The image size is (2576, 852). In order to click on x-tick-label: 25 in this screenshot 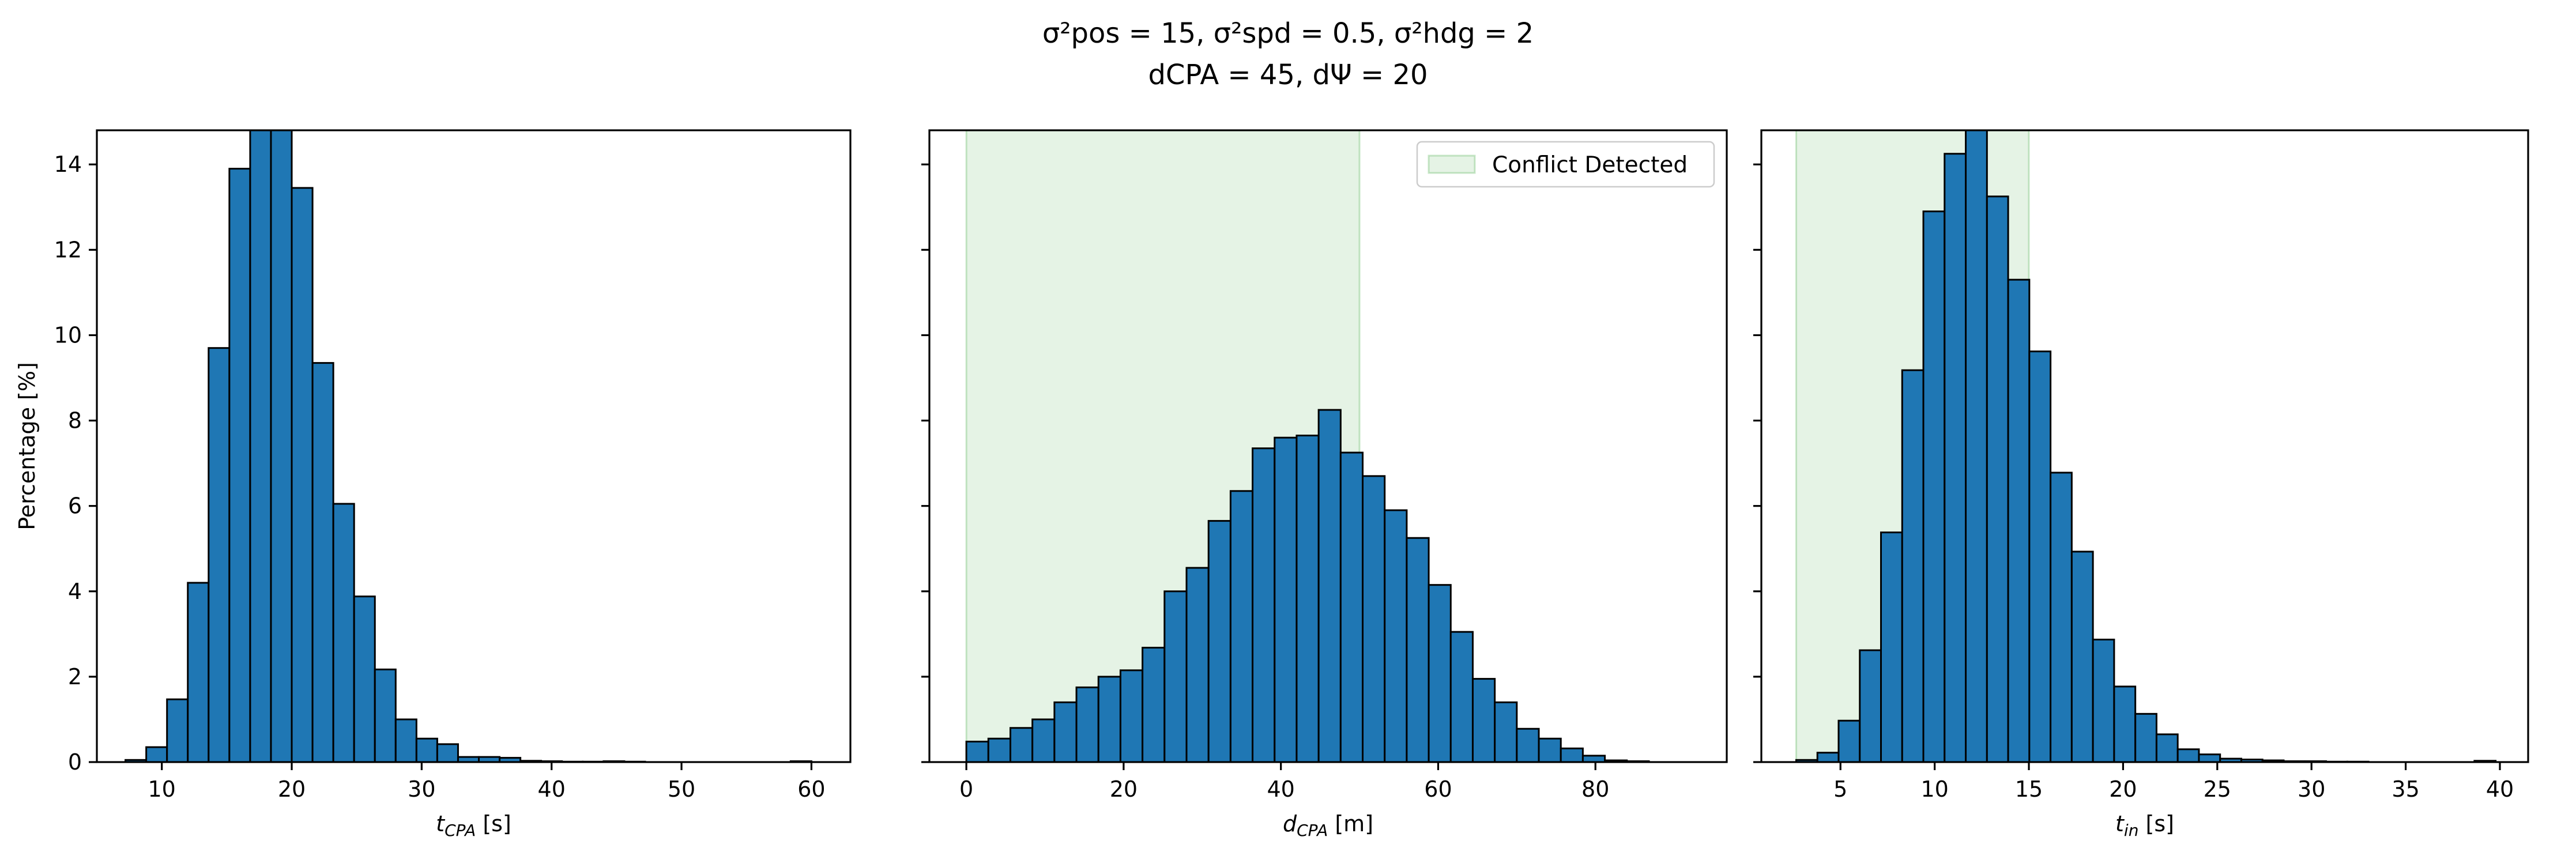, I will do `click(2217, 789)`.